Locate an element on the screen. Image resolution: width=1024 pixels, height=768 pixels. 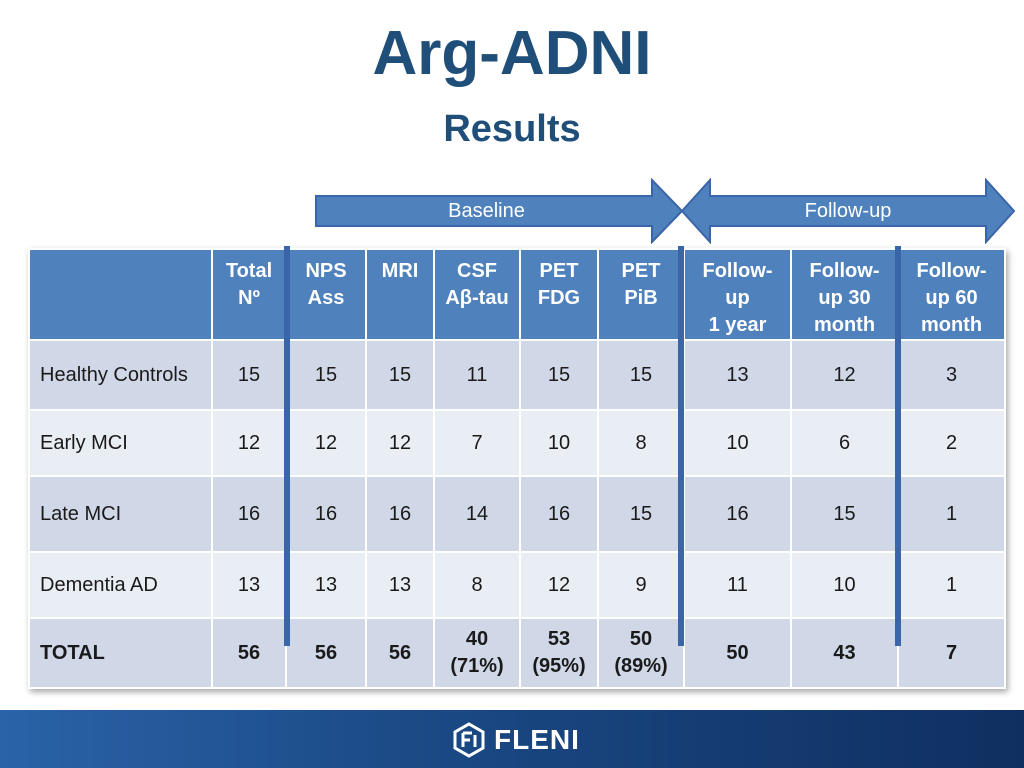
total-count: 50 is located at coordinates (641, 639).